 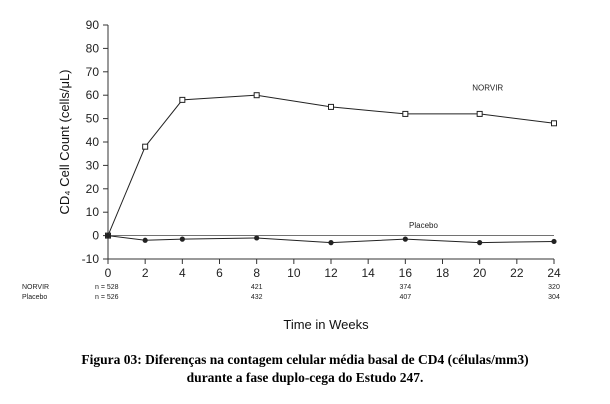 I want to click on y-axis-title: CD₄ Cell Count (cells/μL), so click(x=64, y=142).